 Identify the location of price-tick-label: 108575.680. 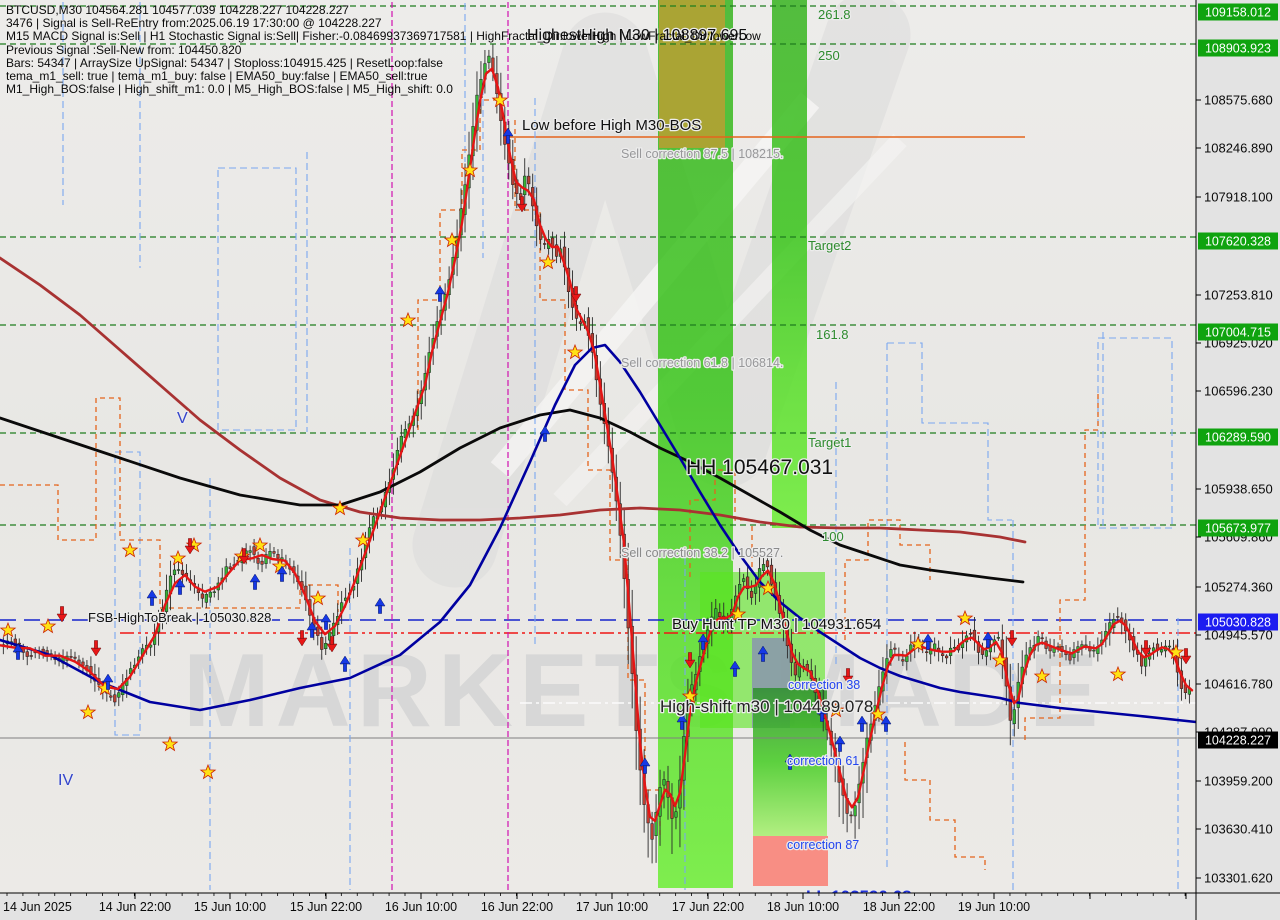
(1238, 100).